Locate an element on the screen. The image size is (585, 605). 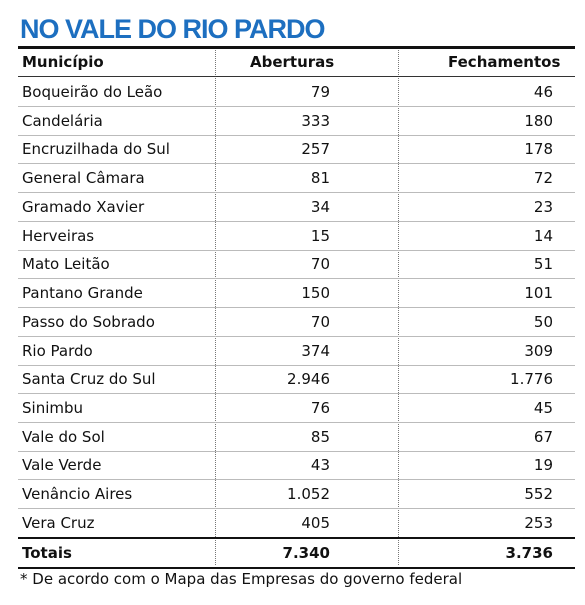
header-row: Município Aberturas Fechamentos is located at coordinates (296, 62).